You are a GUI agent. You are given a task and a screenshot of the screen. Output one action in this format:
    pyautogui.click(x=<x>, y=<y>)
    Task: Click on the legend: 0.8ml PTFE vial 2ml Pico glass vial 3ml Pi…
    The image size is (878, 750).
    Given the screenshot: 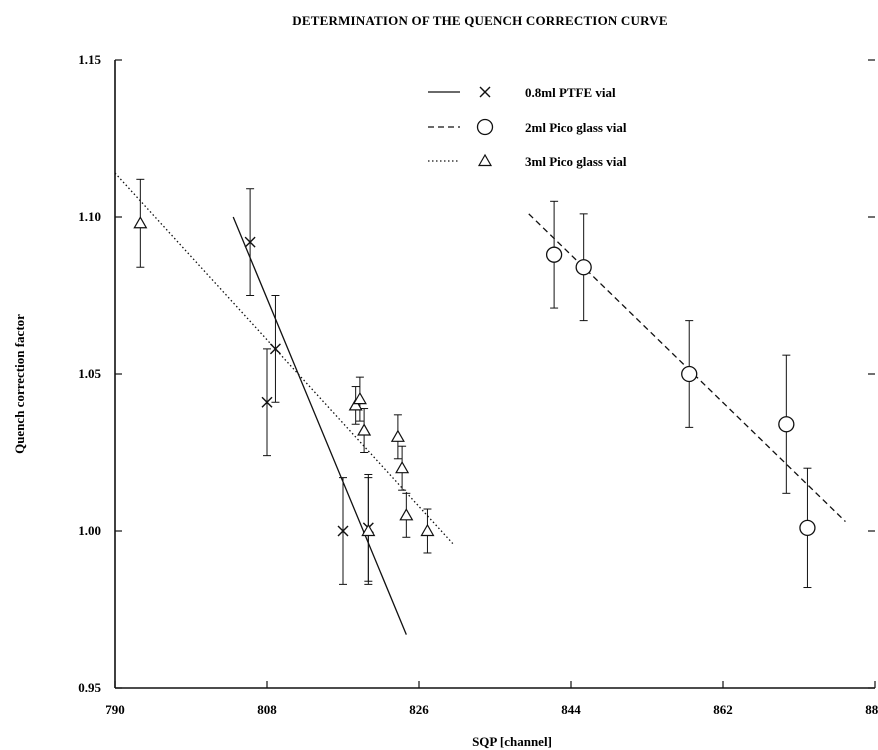 What is the action you would take?
    pyautogui.click(x=527, y=127)
    